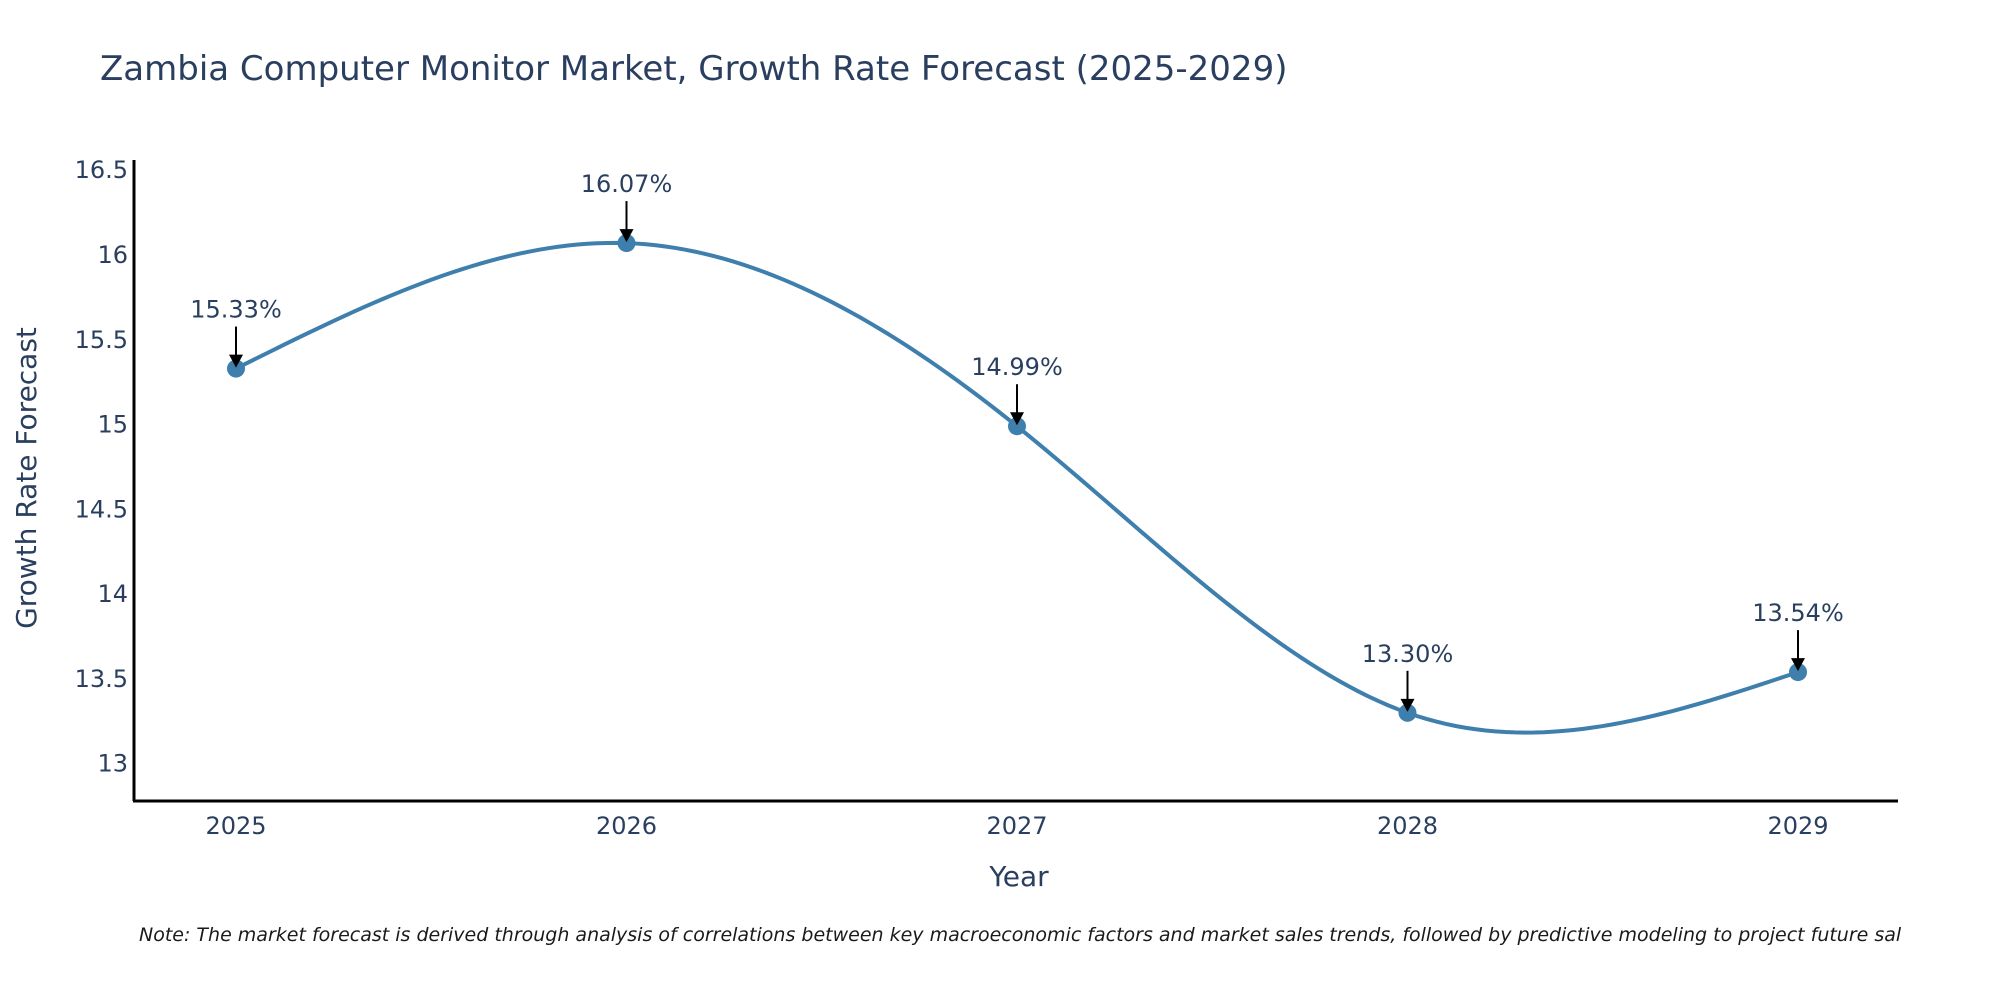 This screenshot has width=2000, height=1000. Describe the element at coordinates (627, 184) in the screenshot. I see `data-label: 16.07%` at that location.